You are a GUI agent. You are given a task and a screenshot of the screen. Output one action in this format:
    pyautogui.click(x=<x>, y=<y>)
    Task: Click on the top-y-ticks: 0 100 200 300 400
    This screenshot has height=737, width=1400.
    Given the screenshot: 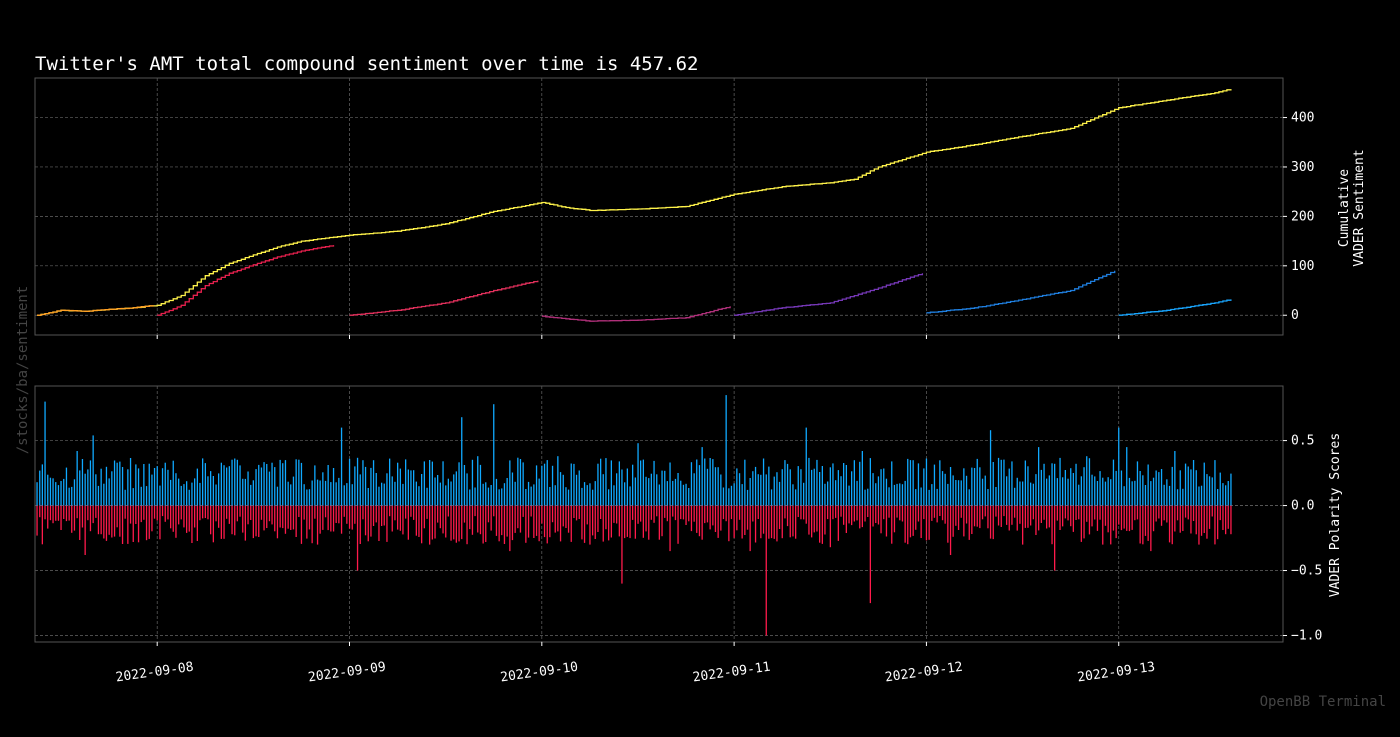 What is the action you would take?
    pyautogui.click(x=1298, y=217)
    